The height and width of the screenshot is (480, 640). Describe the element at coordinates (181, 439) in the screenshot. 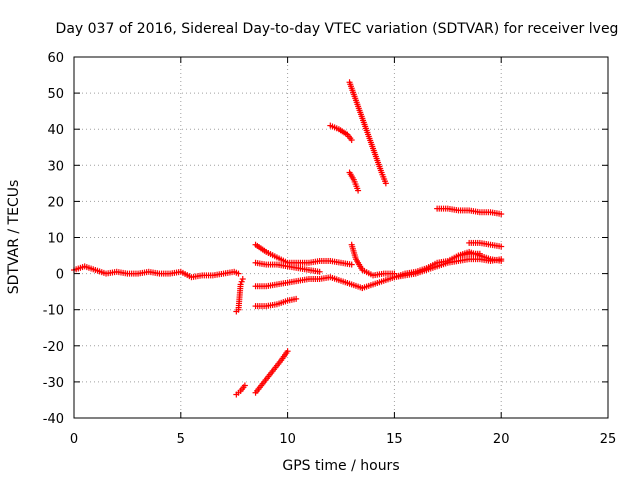

I see `x-tick-label: 5` at that location.